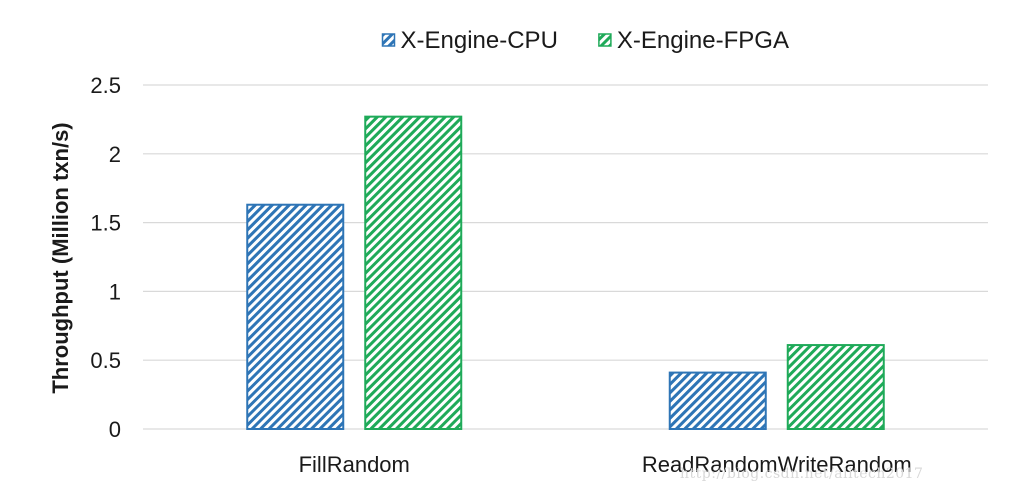 This screenshot has height=501, width=1014. Describe the element at coordinates (717, 401) in the screenshot. I see `bar-x-engine-cpu-readrandomwriterandom` at that location.